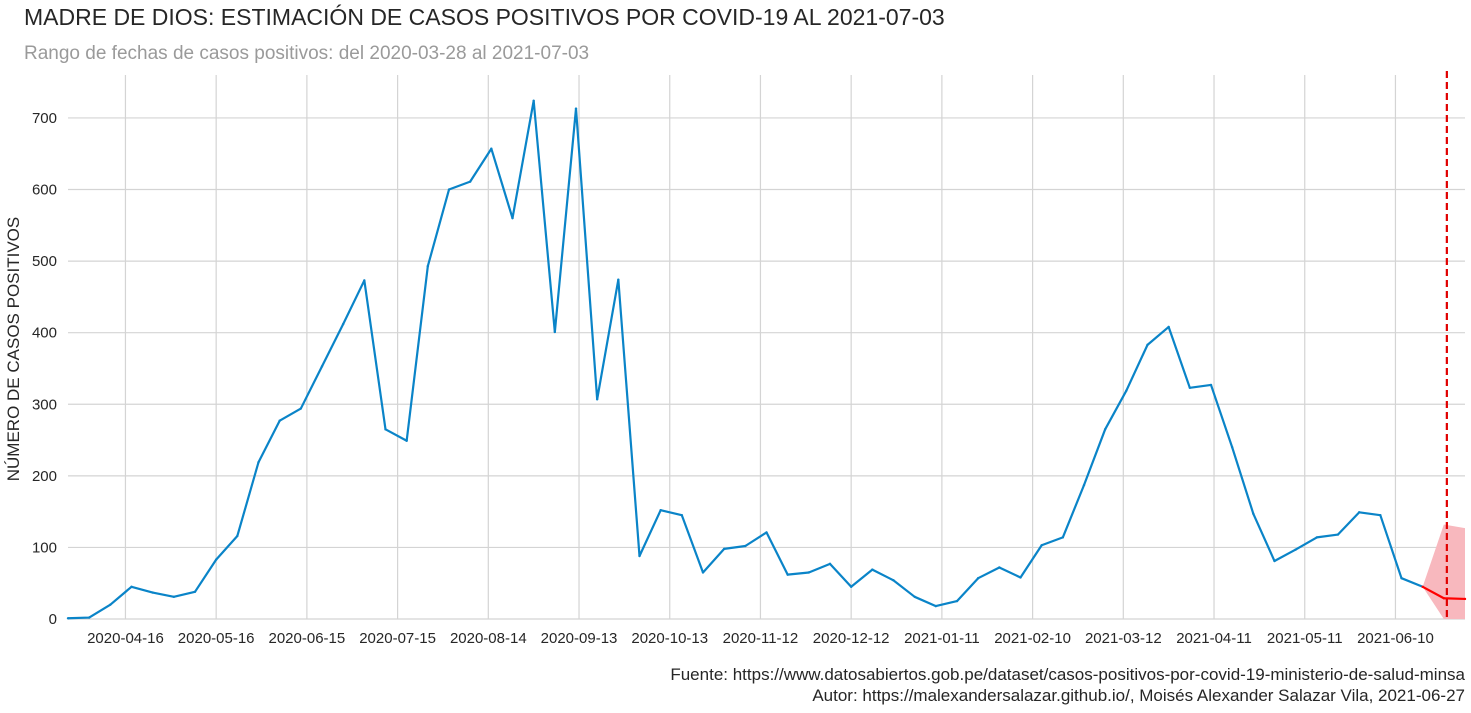 The width and height of the screenshot is (1471, 713). What do you see at coordinates (488, 638) in the screenshot?
I see `x-tick-label: 2020-08-14` at bounding box center [488, 638].